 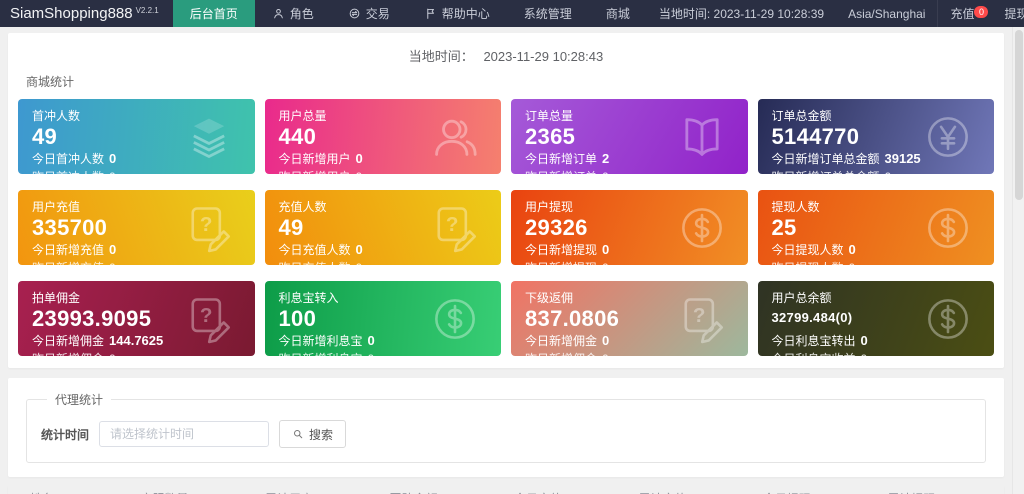 What do you see at coordinates (430, 13) in the screenshot?
I see `flag-icon` at bounding box center [430, 13].